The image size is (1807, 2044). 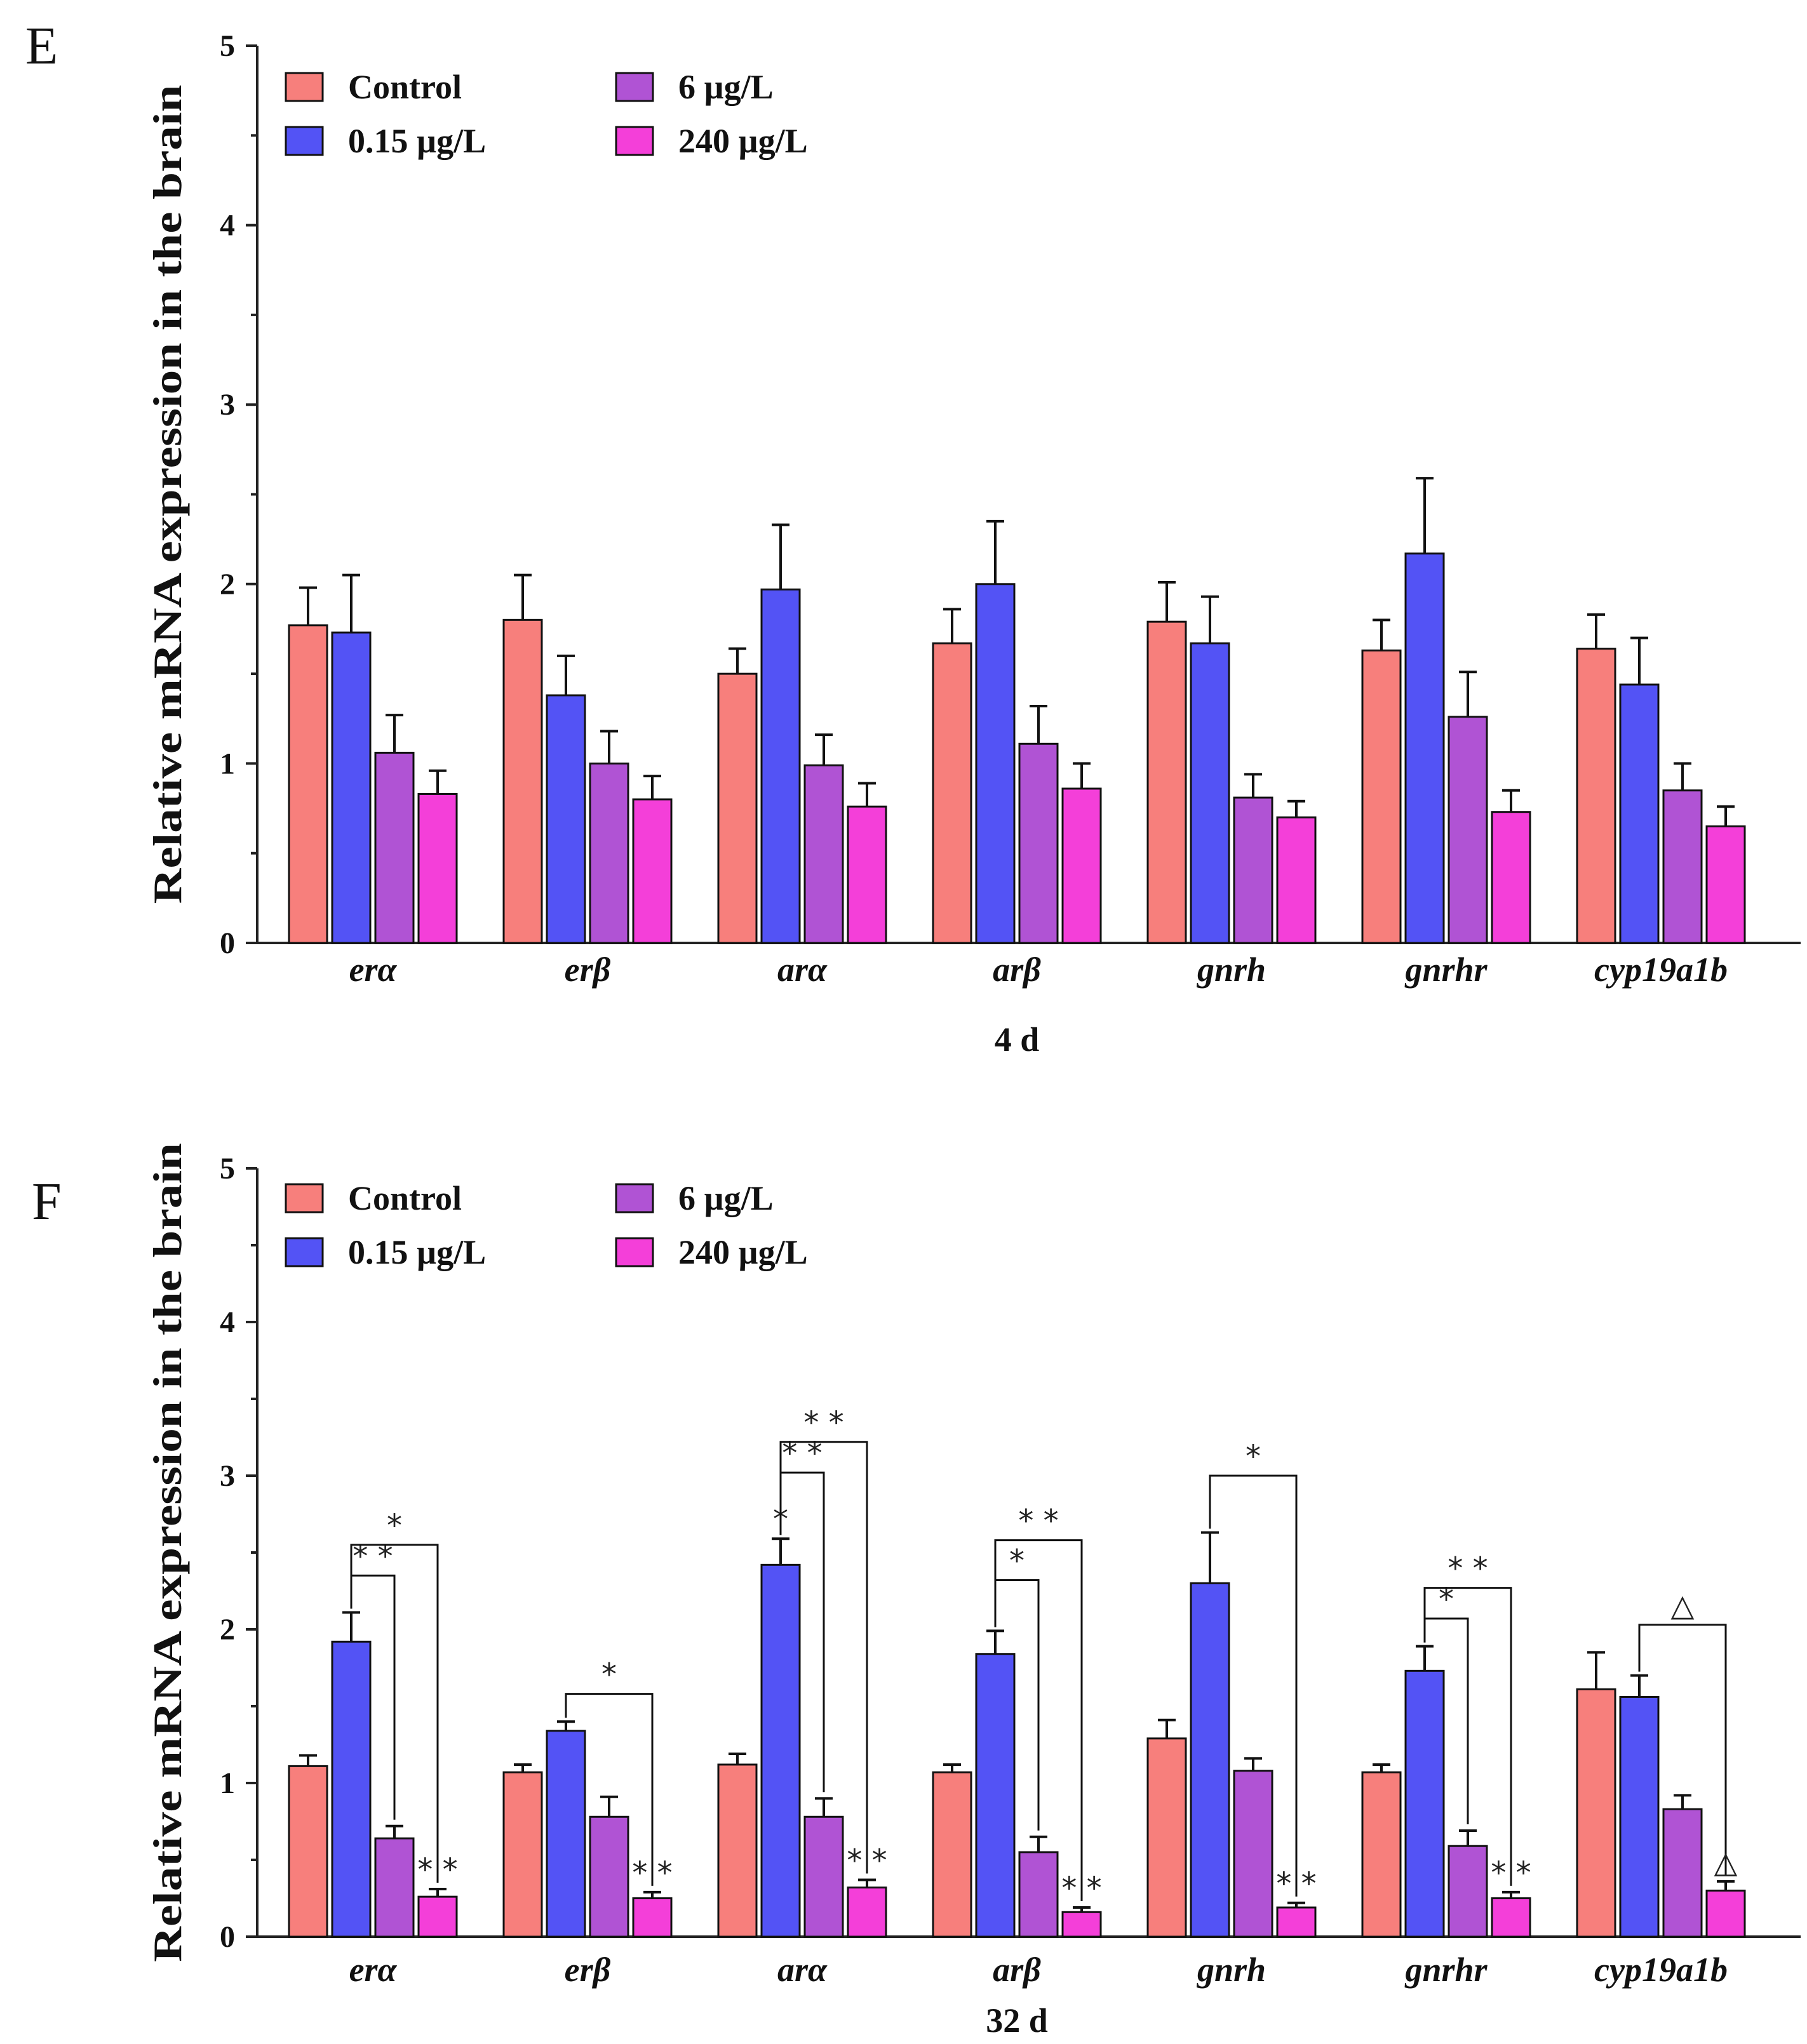 I want to click on x-category-label: erβ, so click(x=588, y=1970).